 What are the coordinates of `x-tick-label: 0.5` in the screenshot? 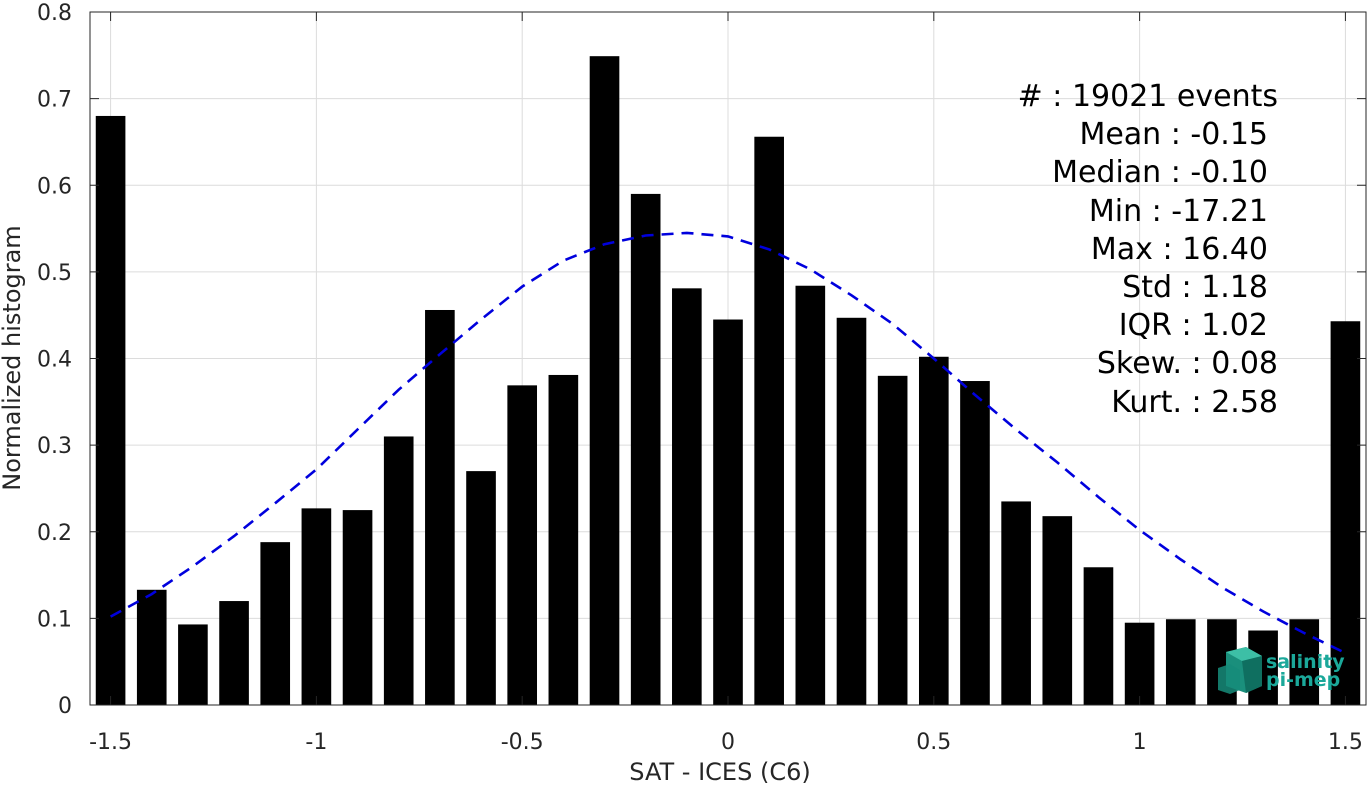 It's located at (933, 742).